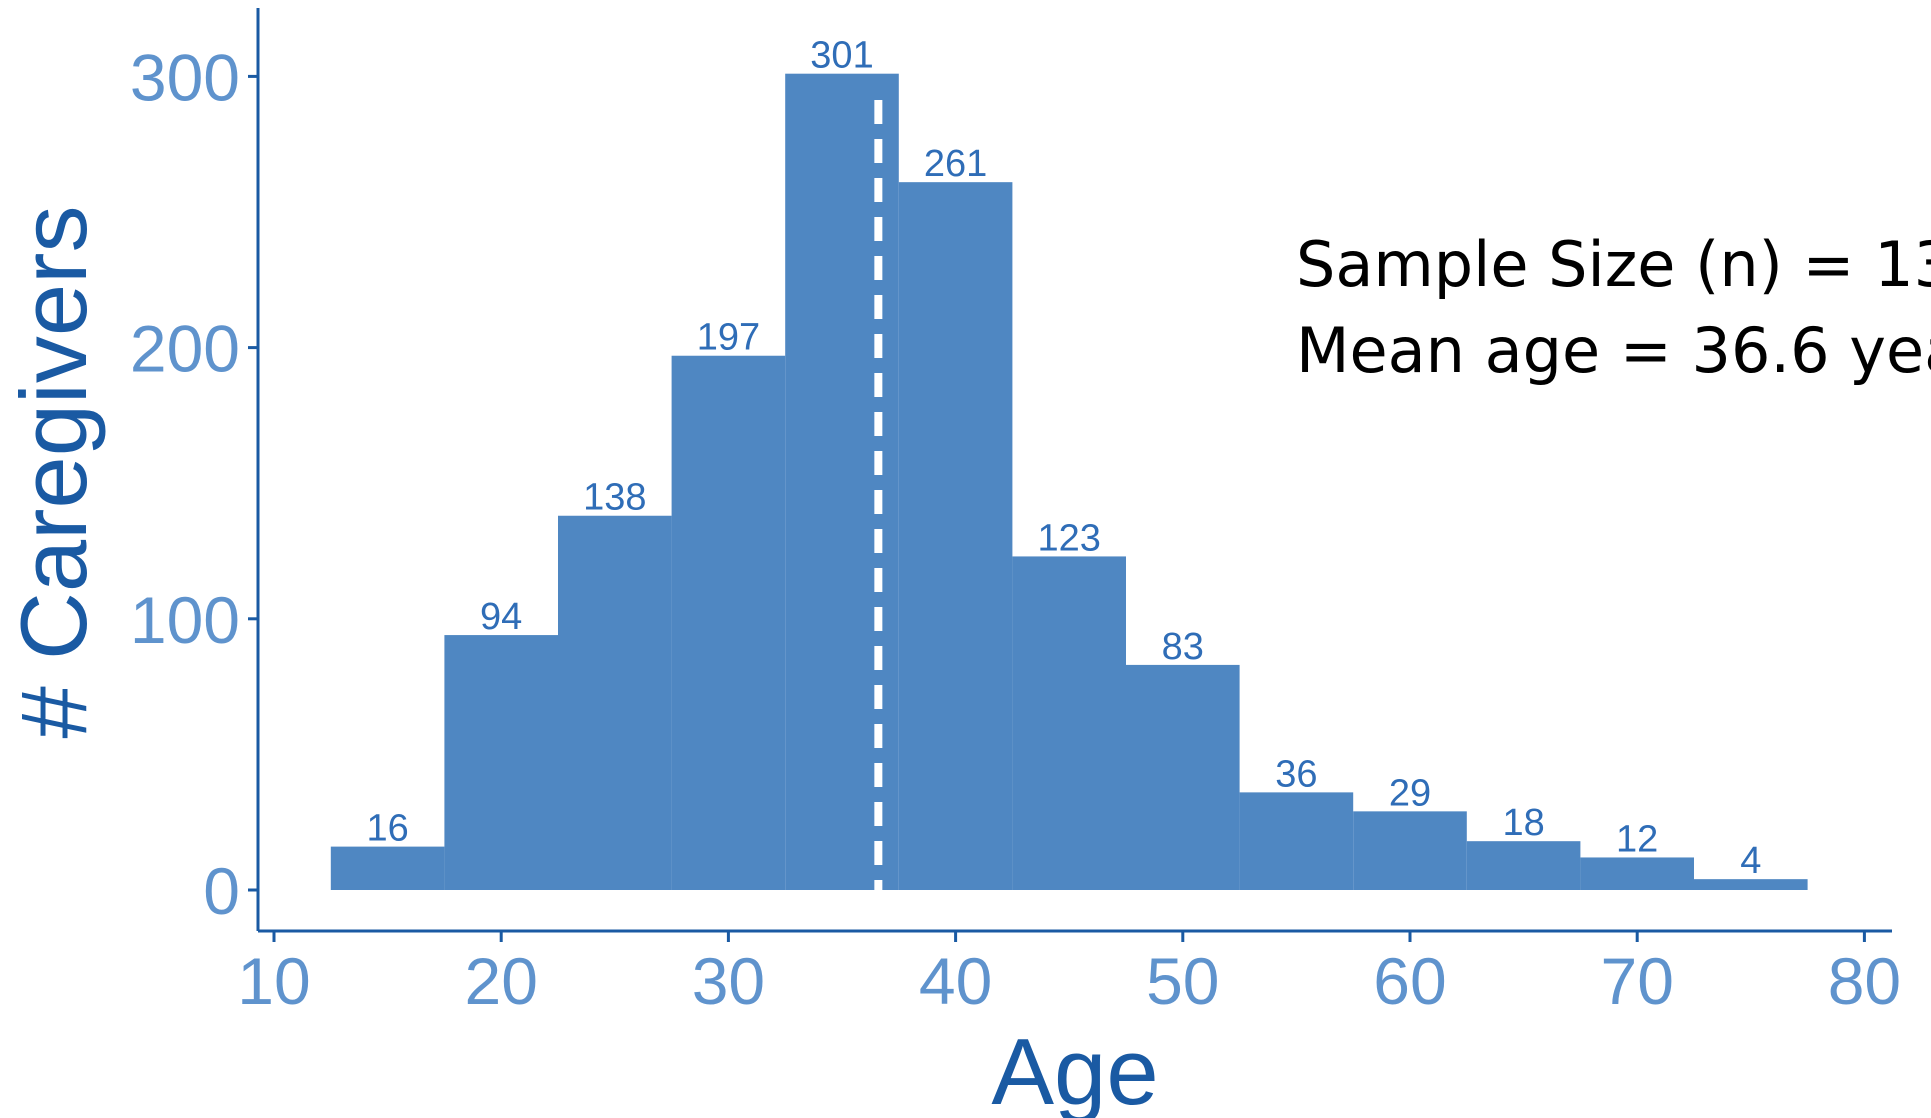 The height and width of the screenshot is (1118, 1931). What do you see at coordinates (841, 56) in the screenshot?
I see `bar-value-label: 301` at bounding box center [841, 56].